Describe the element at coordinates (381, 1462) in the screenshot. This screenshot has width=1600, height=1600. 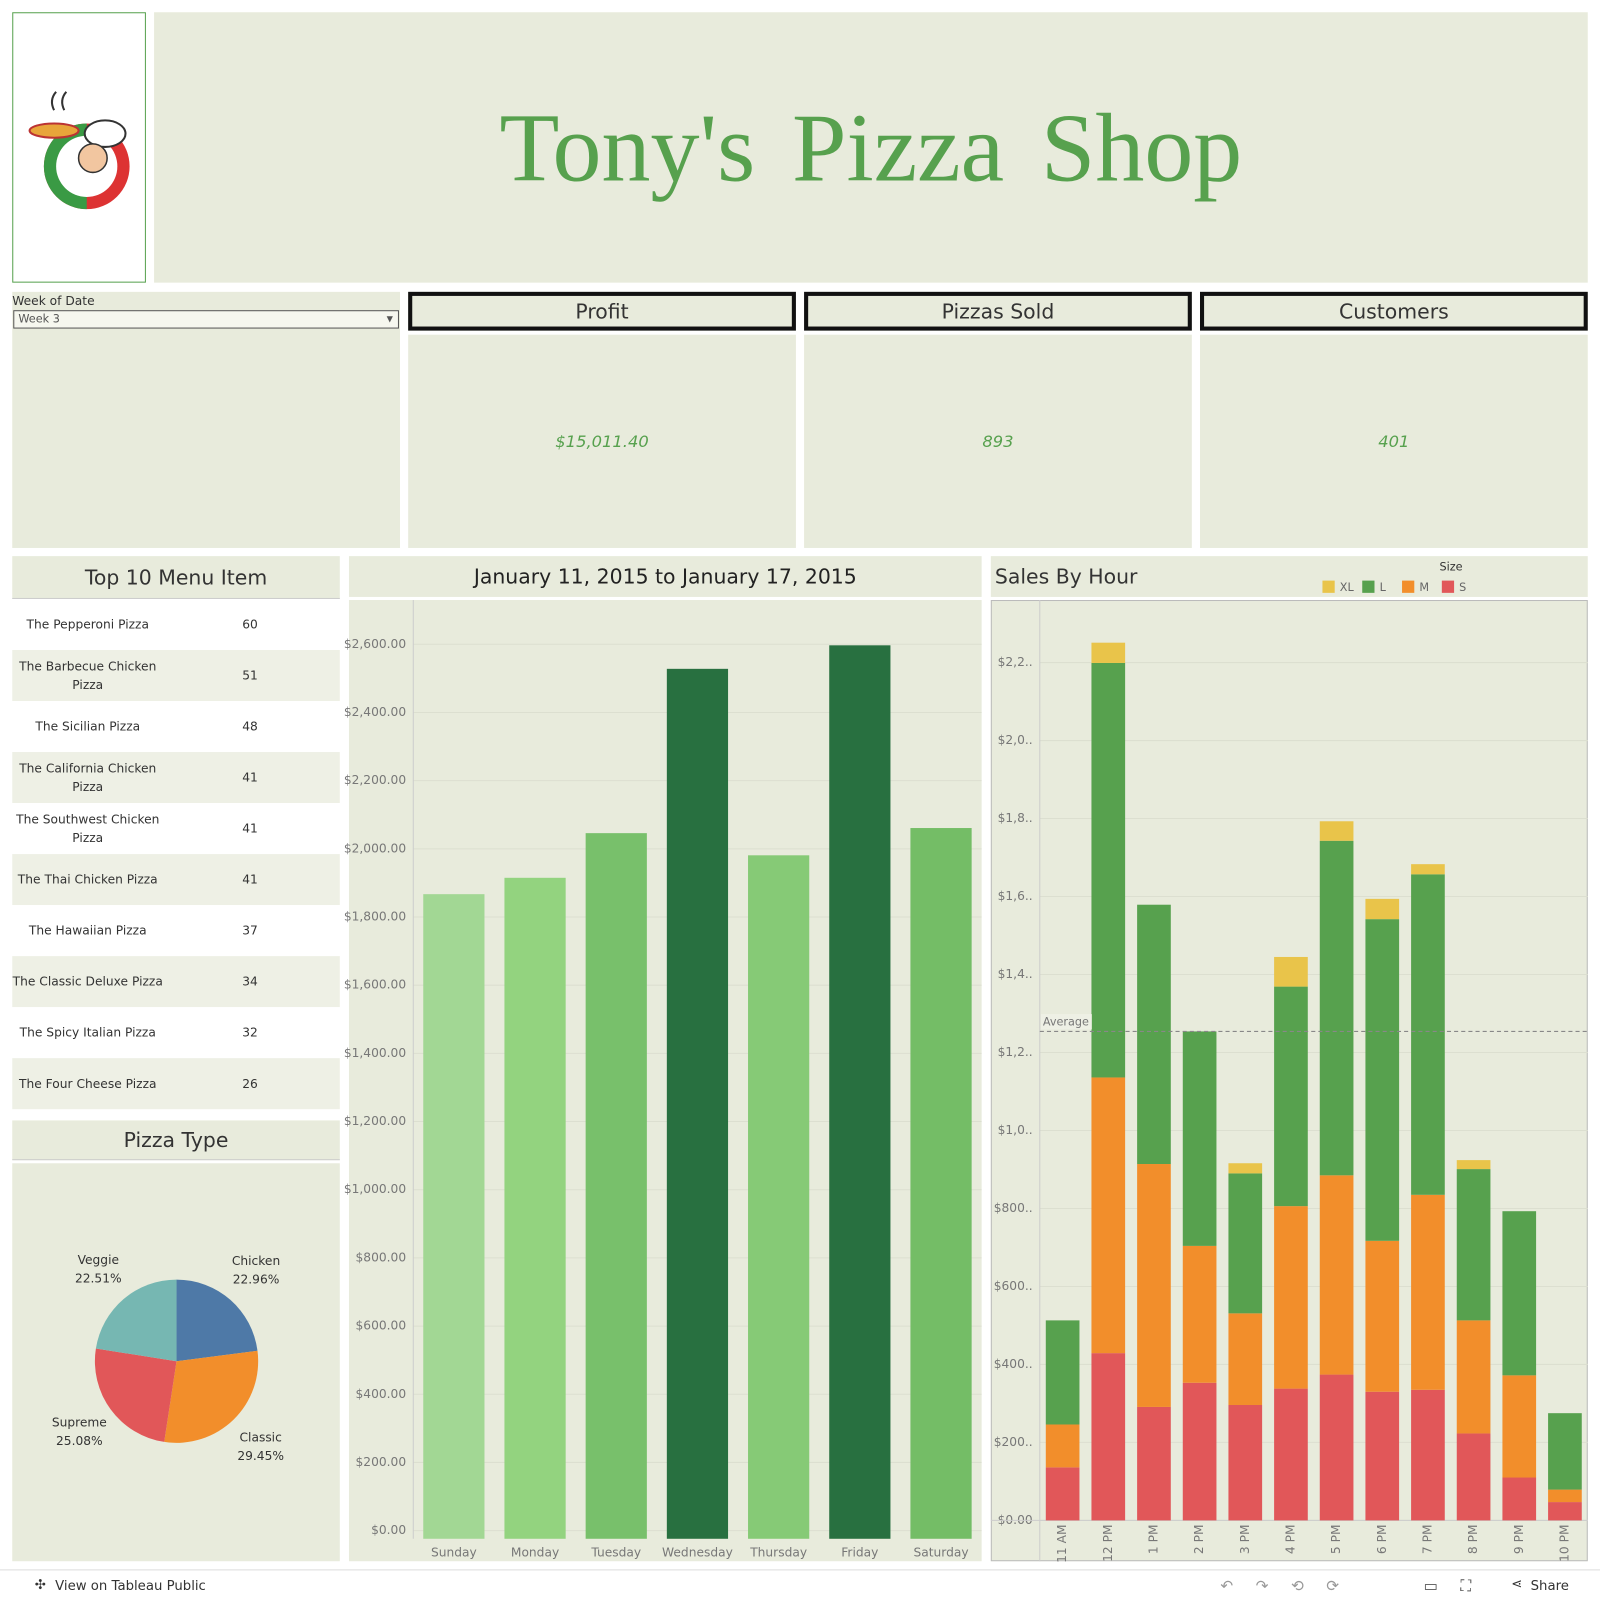
I see `y-tick-label: $200.00` at that location.